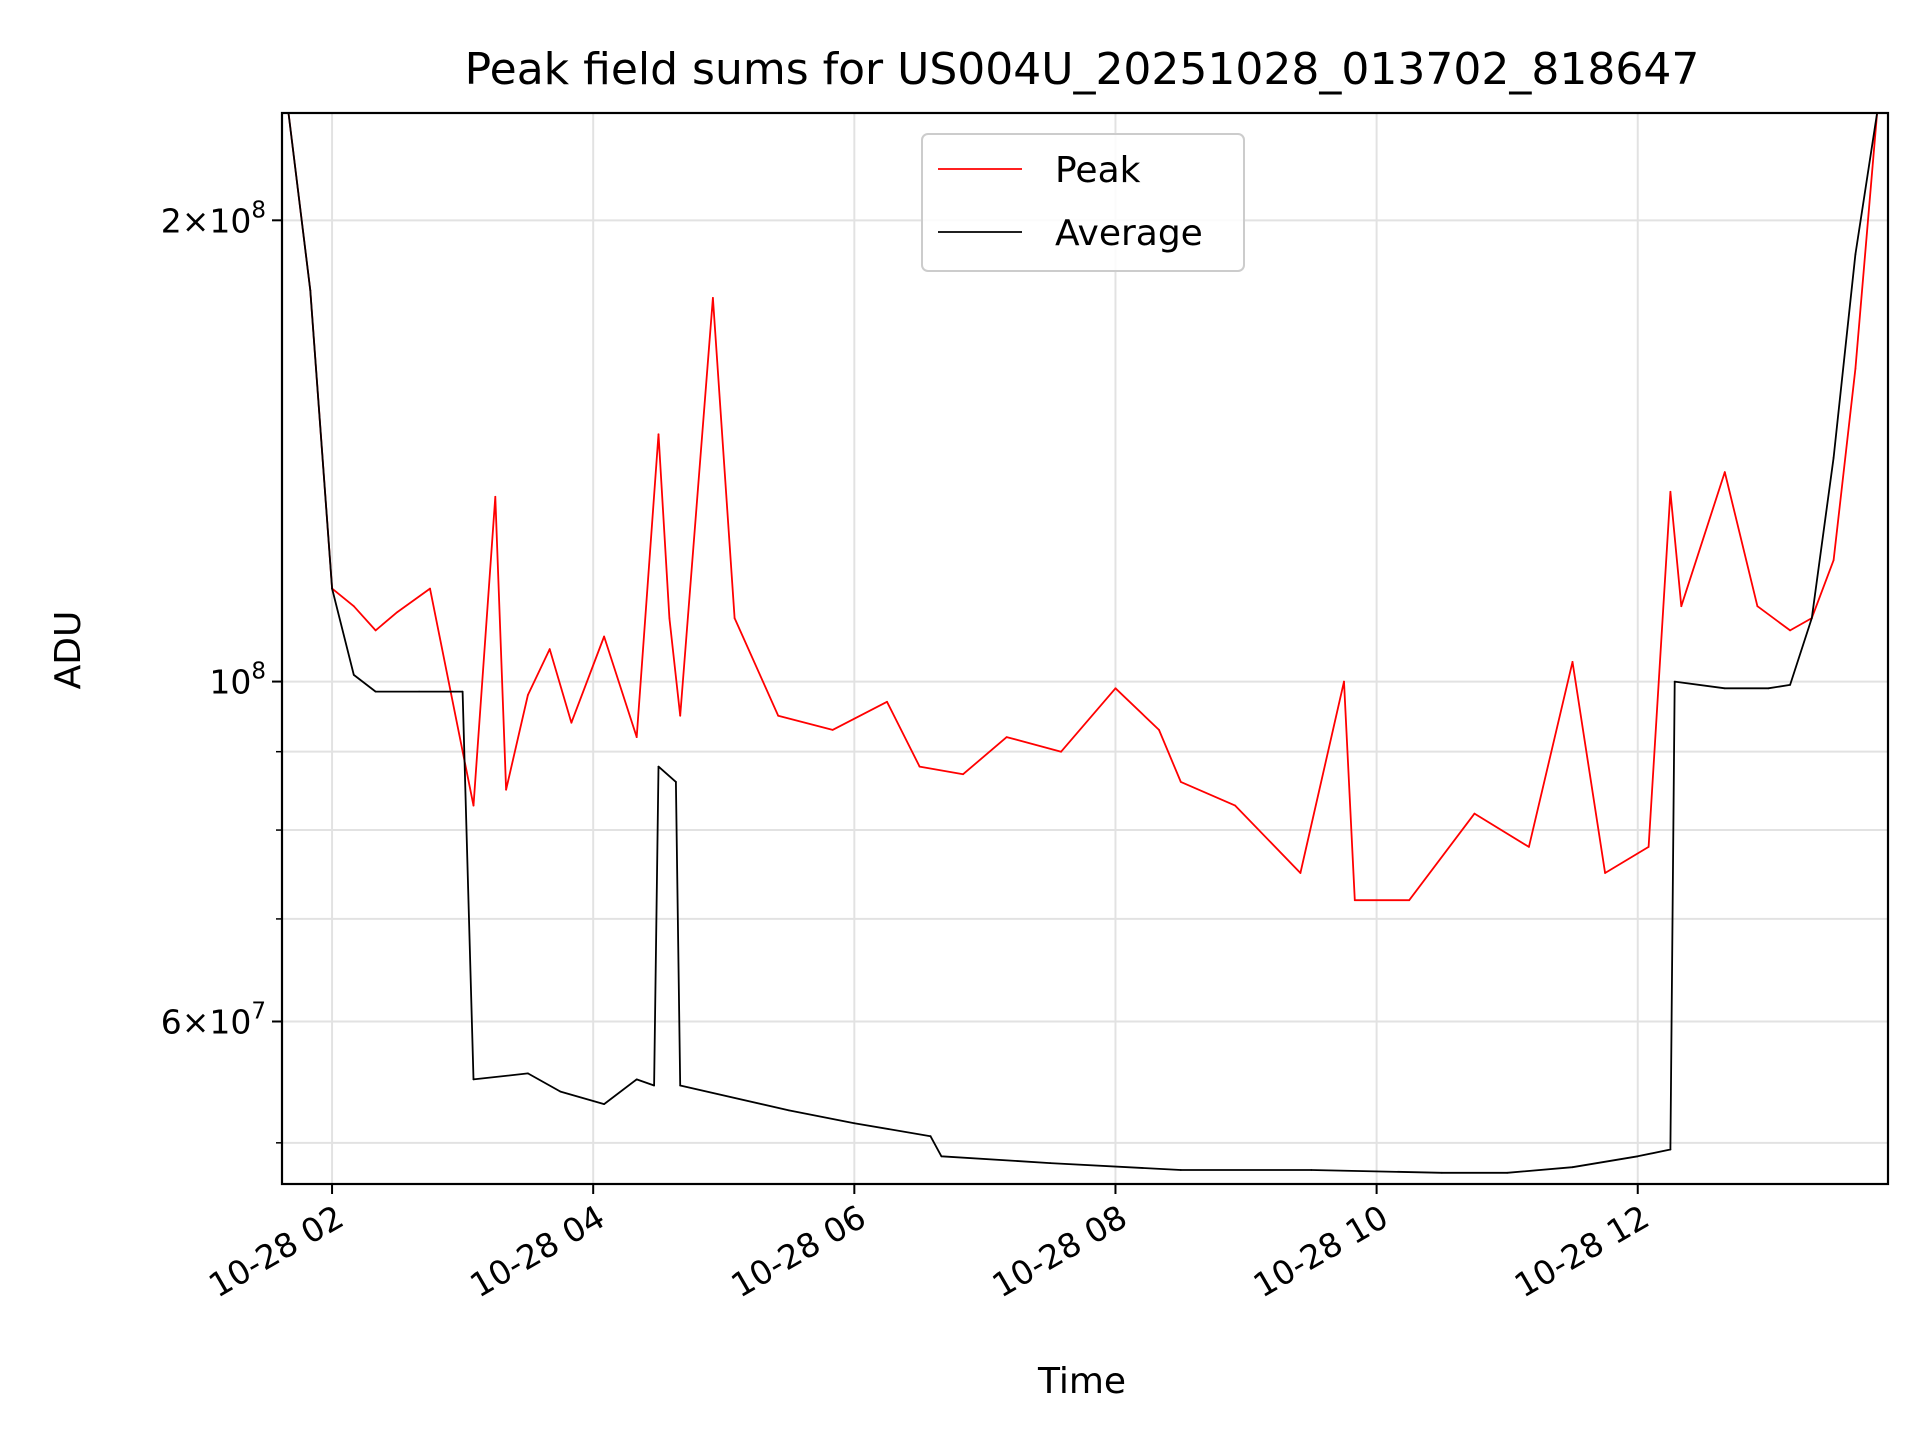  I want to click on y-tick-label: 2×108, so click(213, 218).